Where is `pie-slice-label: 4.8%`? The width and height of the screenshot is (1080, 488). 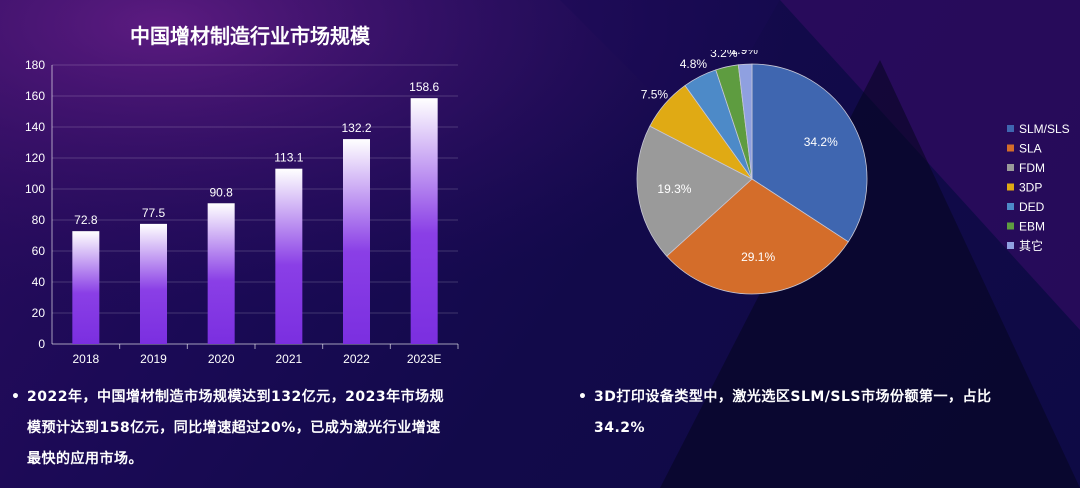
pie-slice-label: 4.8% is located at coordinates (694, 64).